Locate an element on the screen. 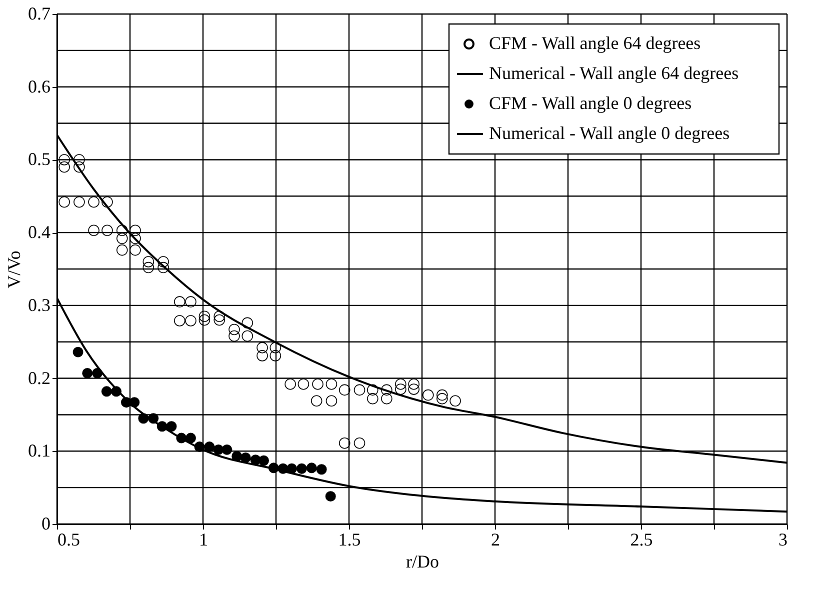 The height and width of the screenshot is (616, 829). y-tick-label: 0.5 is located at coordinates (39, 159).